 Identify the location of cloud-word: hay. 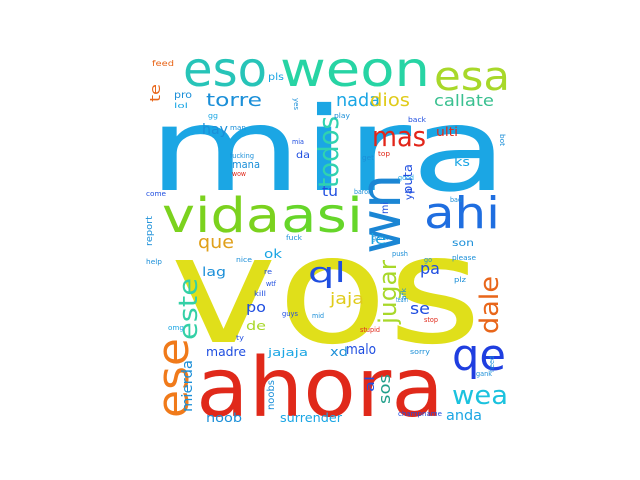
(215, 130).